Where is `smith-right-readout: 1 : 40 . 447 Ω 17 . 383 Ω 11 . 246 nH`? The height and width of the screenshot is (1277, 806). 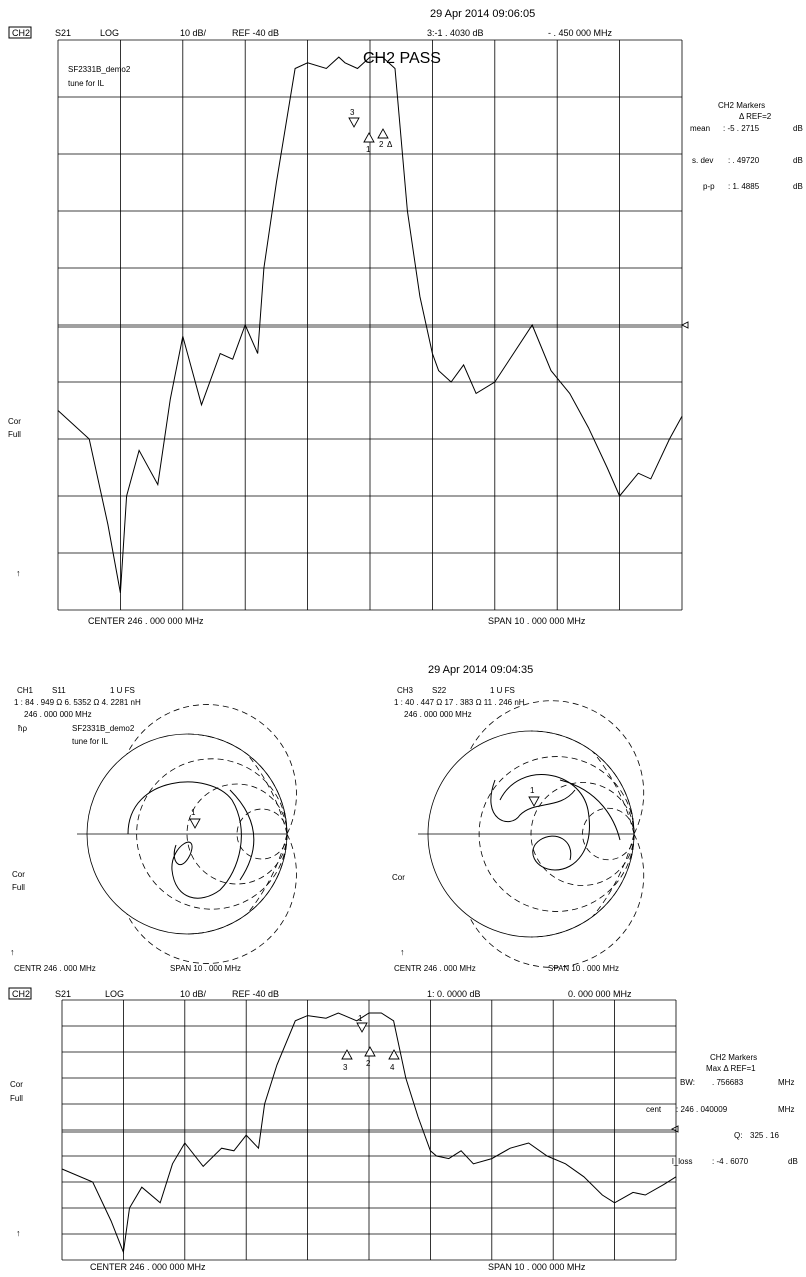
smith-right-readout: 1 : 40 . 447 Ω 17 . 383 Ω 11 . 246 nH is located at coordinates (459, 702).